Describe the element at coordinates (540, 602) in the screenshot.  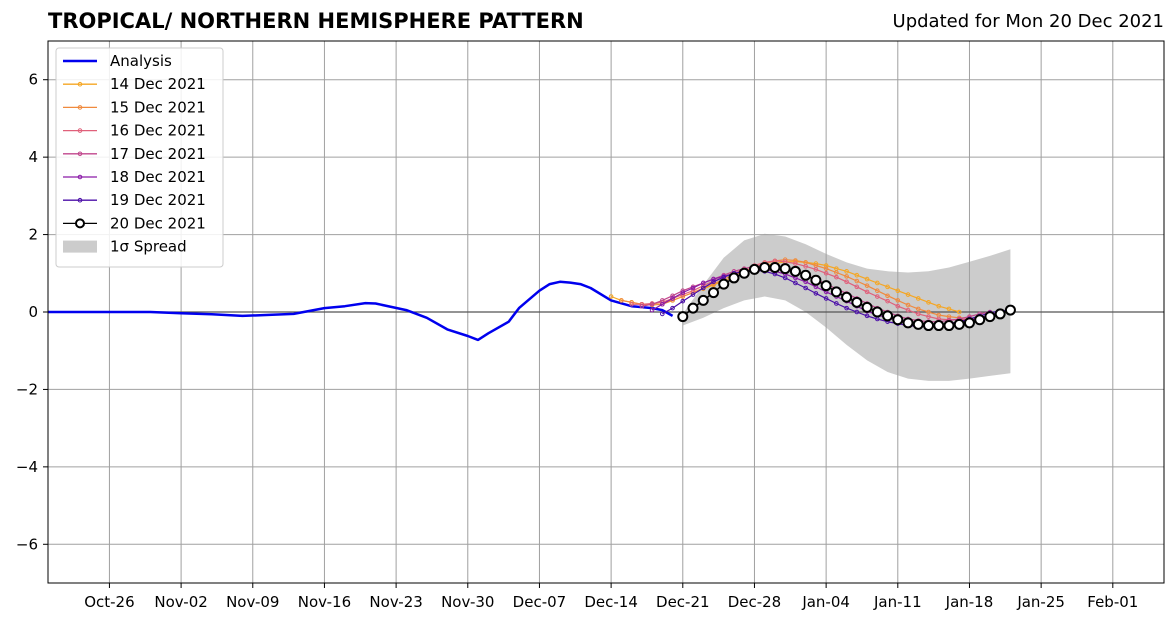
I see `x-tick-label: Dec-07` at that location.